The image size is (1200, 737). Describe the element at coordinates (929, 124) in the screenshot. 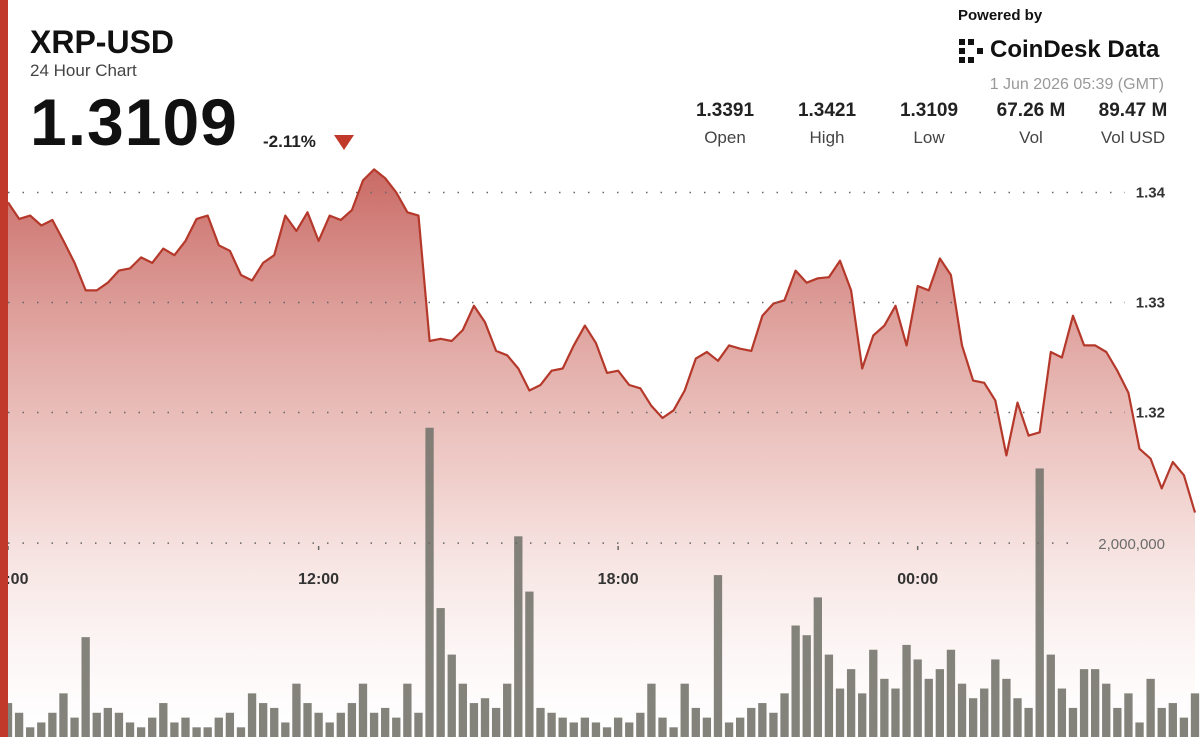

I see `stat: 1.3109 Low` at that location.